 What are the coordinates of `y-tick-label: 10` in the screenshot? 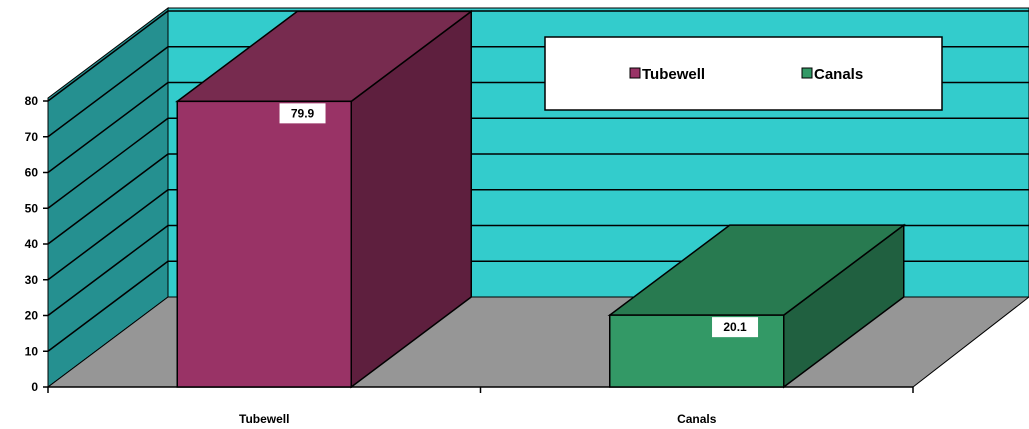 It's located at (32, 351).